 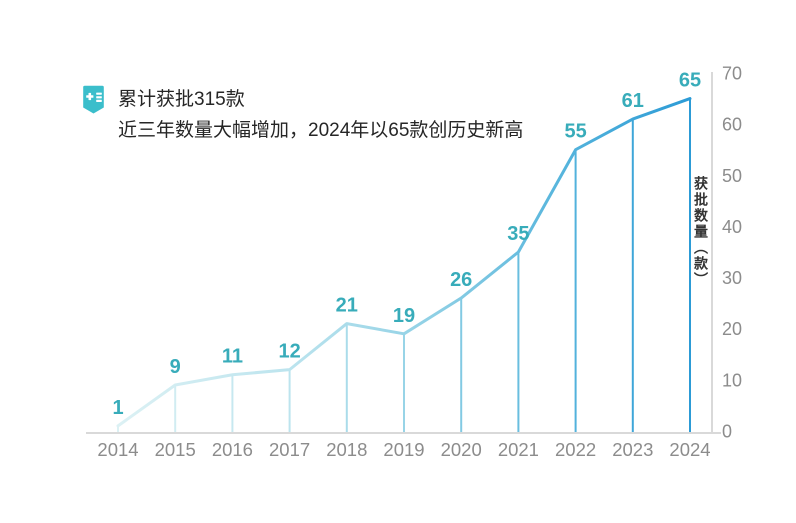 What do you see at coordinates (633, 101) in the screenshot?
I see `data-label: 61` at bounding box center [633, 101].